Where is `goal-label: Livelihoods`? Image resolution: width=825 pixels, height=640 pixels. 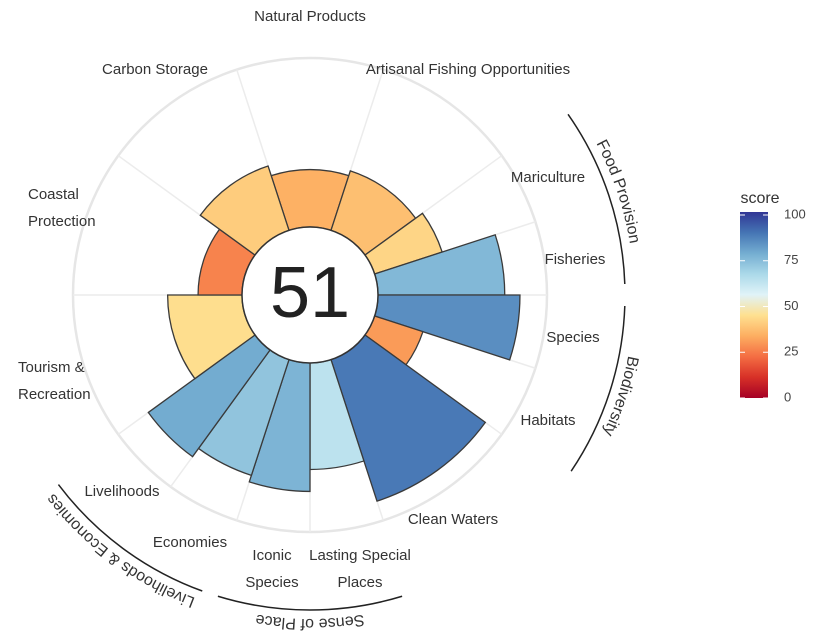
goal-label: Livelihoods is located at coordinates (121, 491).